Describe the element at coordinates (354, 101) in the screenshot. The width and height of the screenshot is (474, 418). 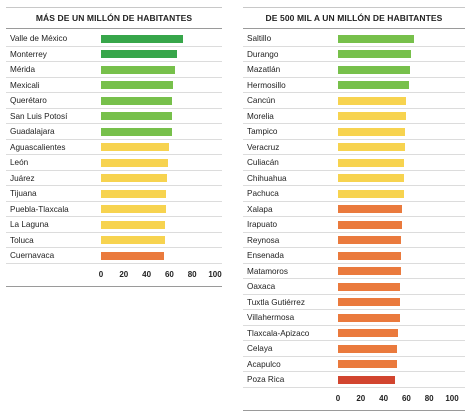
I see `bar-row: Cancún` at that location.